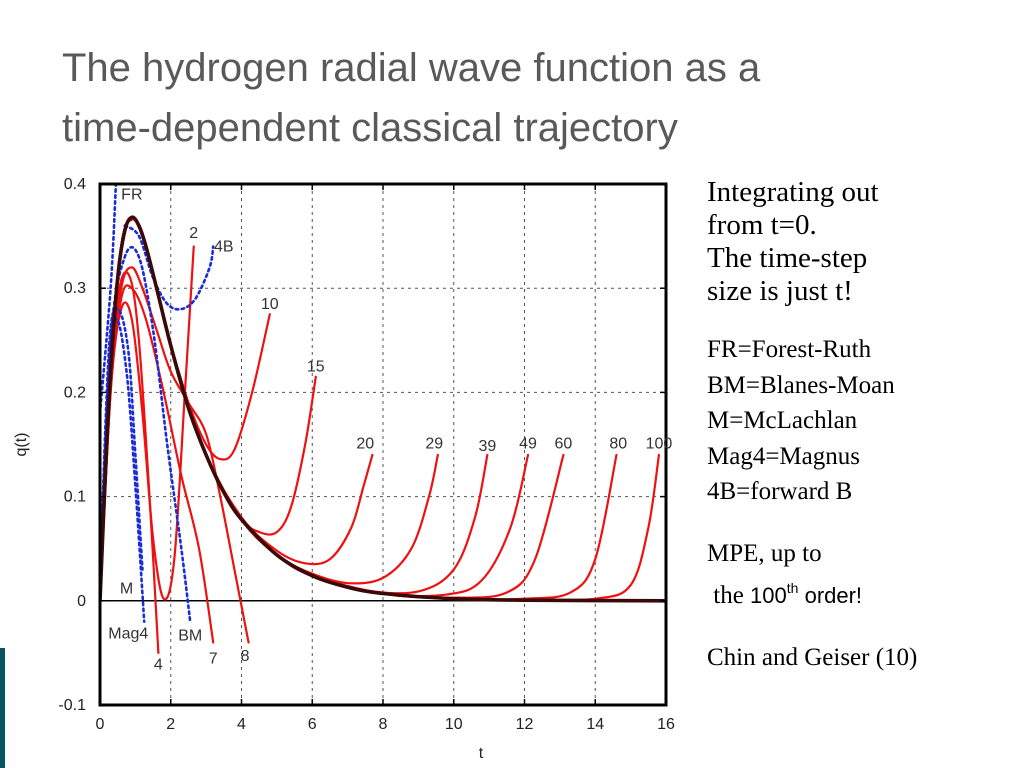 The height and width of the screenshot is (768, 1024). What do you see at coordinates (793, 192) in the screenshot?
I see `note-line-1: Integrating out` at bounding box center [793, 192].